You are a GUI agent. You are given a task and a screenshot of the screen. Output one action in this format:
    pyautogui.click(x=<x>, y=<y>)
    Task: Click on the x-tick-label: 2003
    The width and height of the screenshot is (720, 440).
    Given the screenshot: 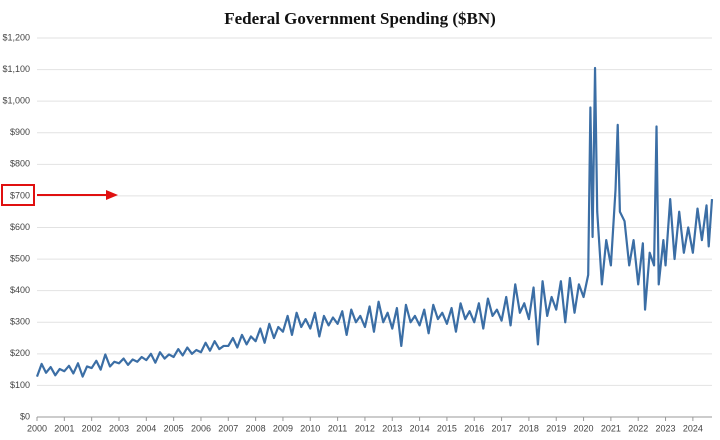 What is the action you would take?
    pyautogui.click(x=119, y=428)
    